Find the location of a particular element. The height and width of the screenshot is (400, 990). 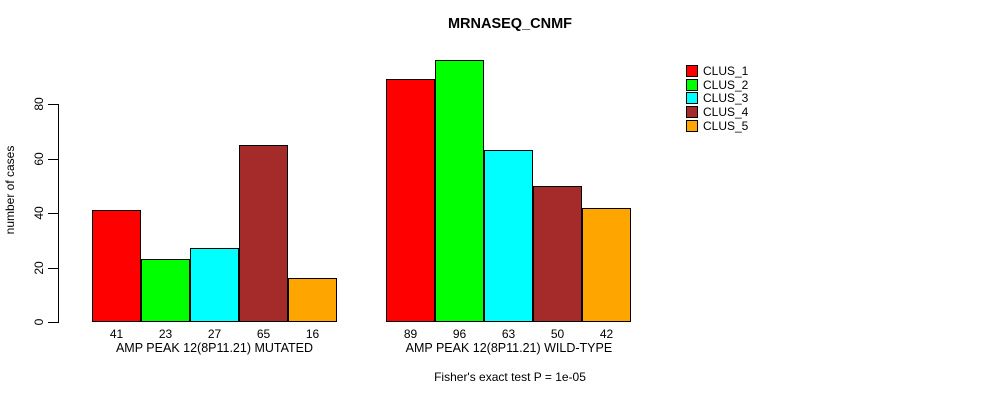

legend-item: CLUS_2 is located at coordinates (717, 84).